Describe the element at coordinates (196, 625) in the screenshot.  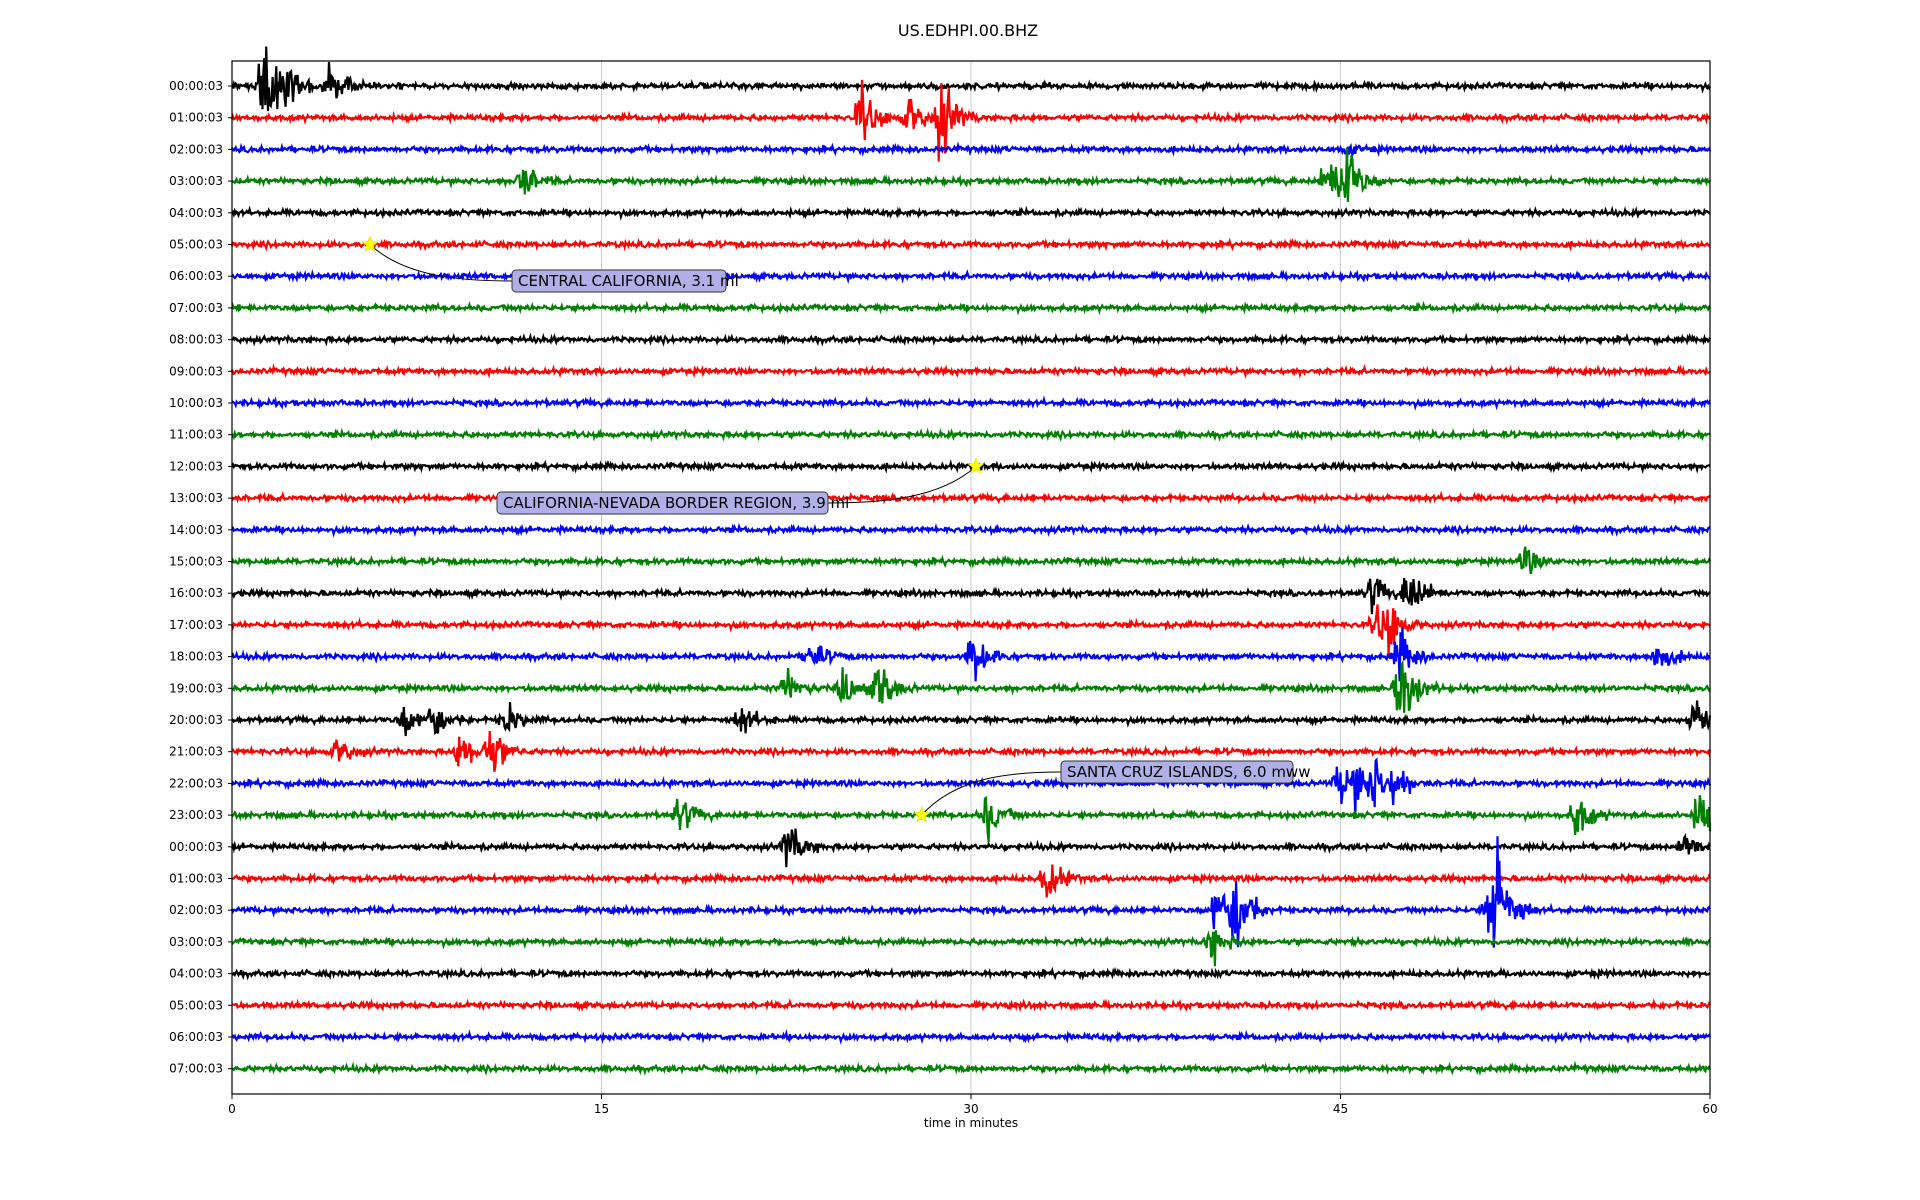
I see `y-tick-label: 17:00:03` at that location.